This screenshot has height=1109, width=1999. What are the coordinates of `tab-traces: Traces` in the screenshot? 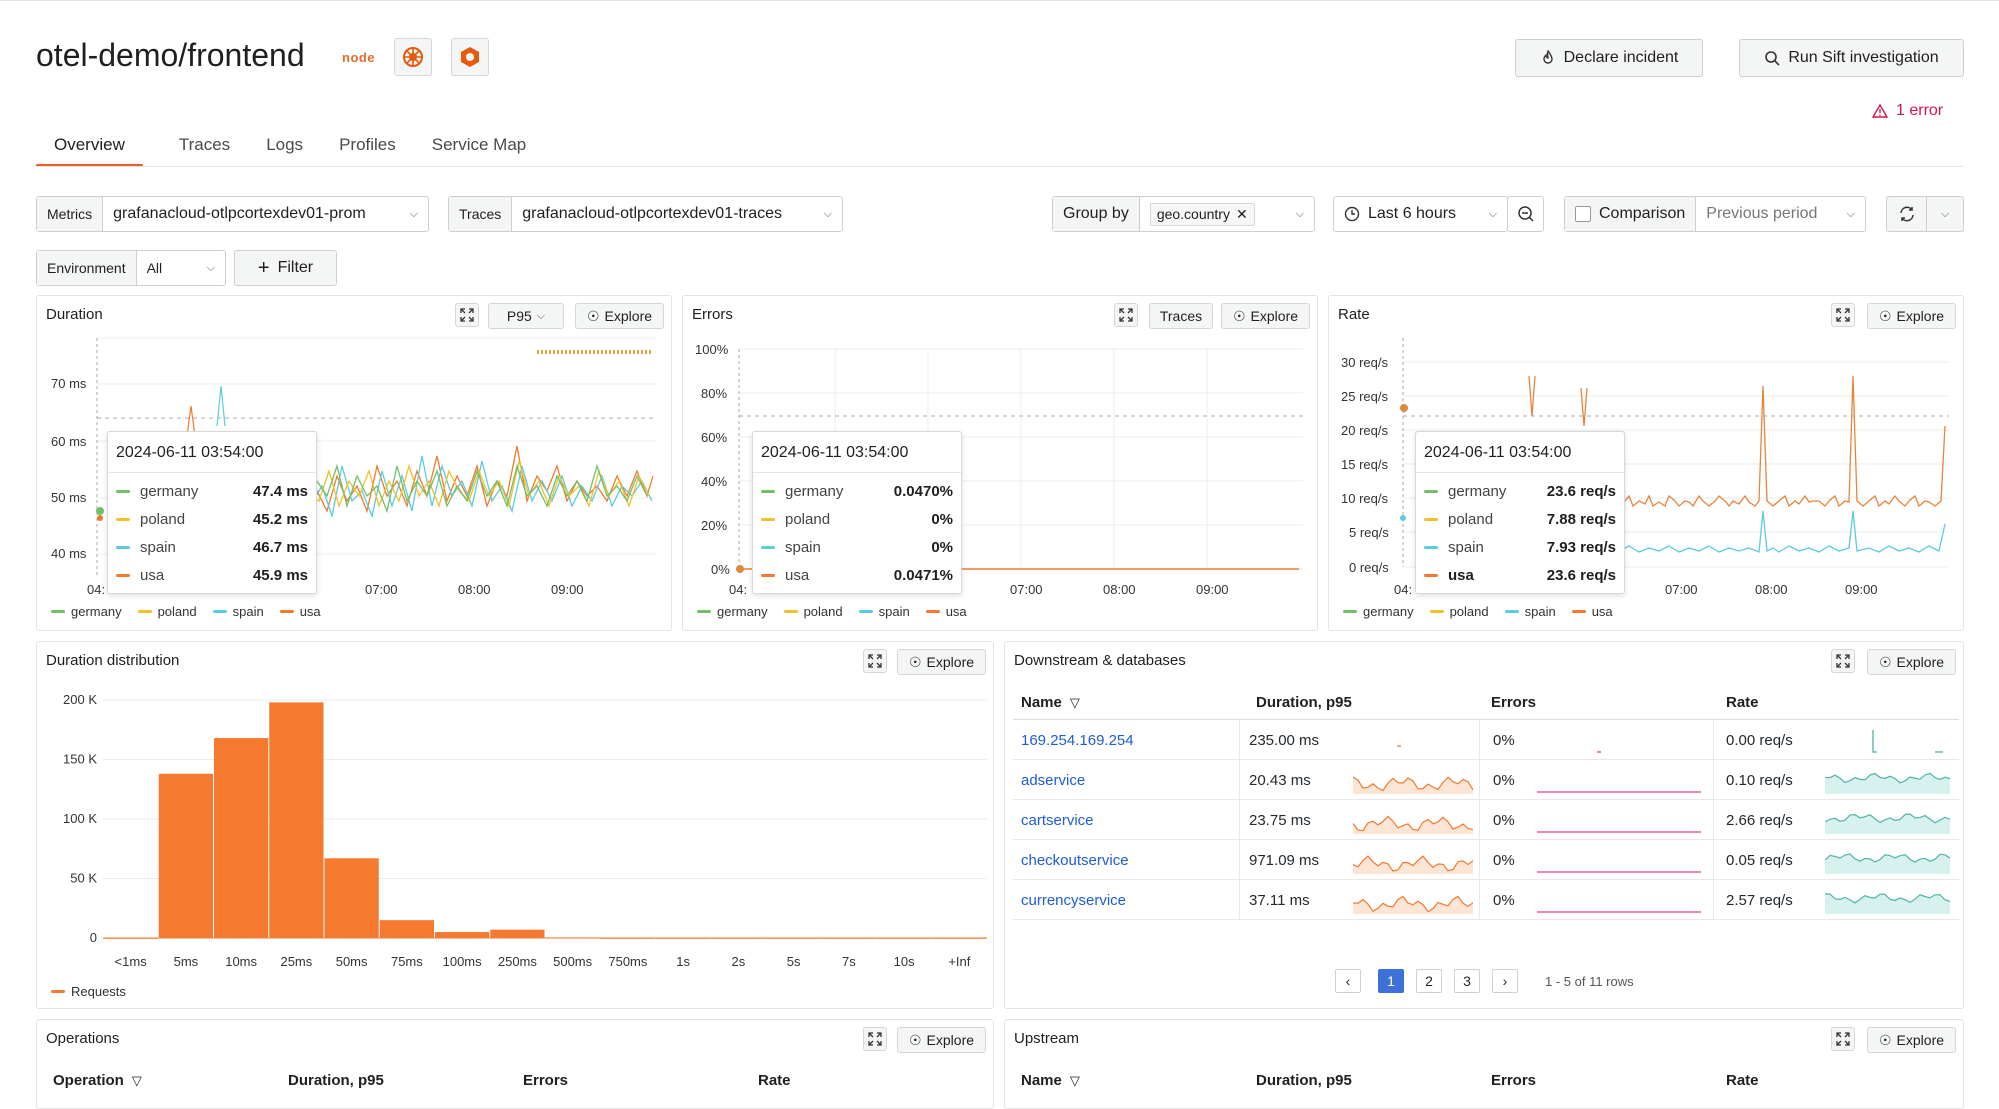 It's located at (204, 144).